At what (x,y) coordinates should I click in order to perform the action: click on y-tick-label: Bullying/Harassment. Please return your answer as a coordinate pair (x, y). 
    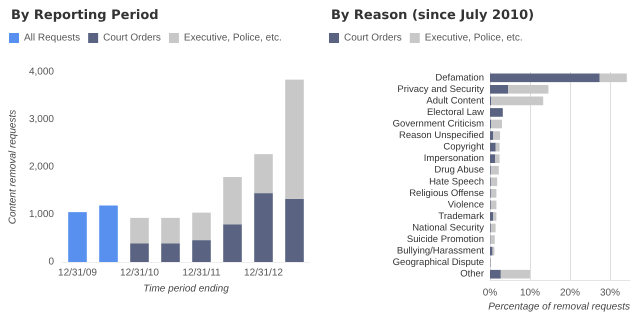
    Looking at the image, I should click on (440, 251).